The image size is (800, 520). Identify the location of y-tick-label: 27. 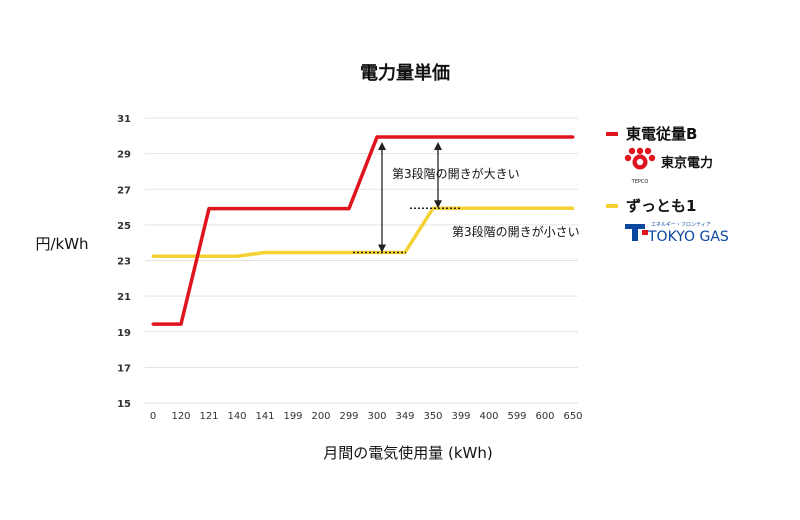
(124, 190).